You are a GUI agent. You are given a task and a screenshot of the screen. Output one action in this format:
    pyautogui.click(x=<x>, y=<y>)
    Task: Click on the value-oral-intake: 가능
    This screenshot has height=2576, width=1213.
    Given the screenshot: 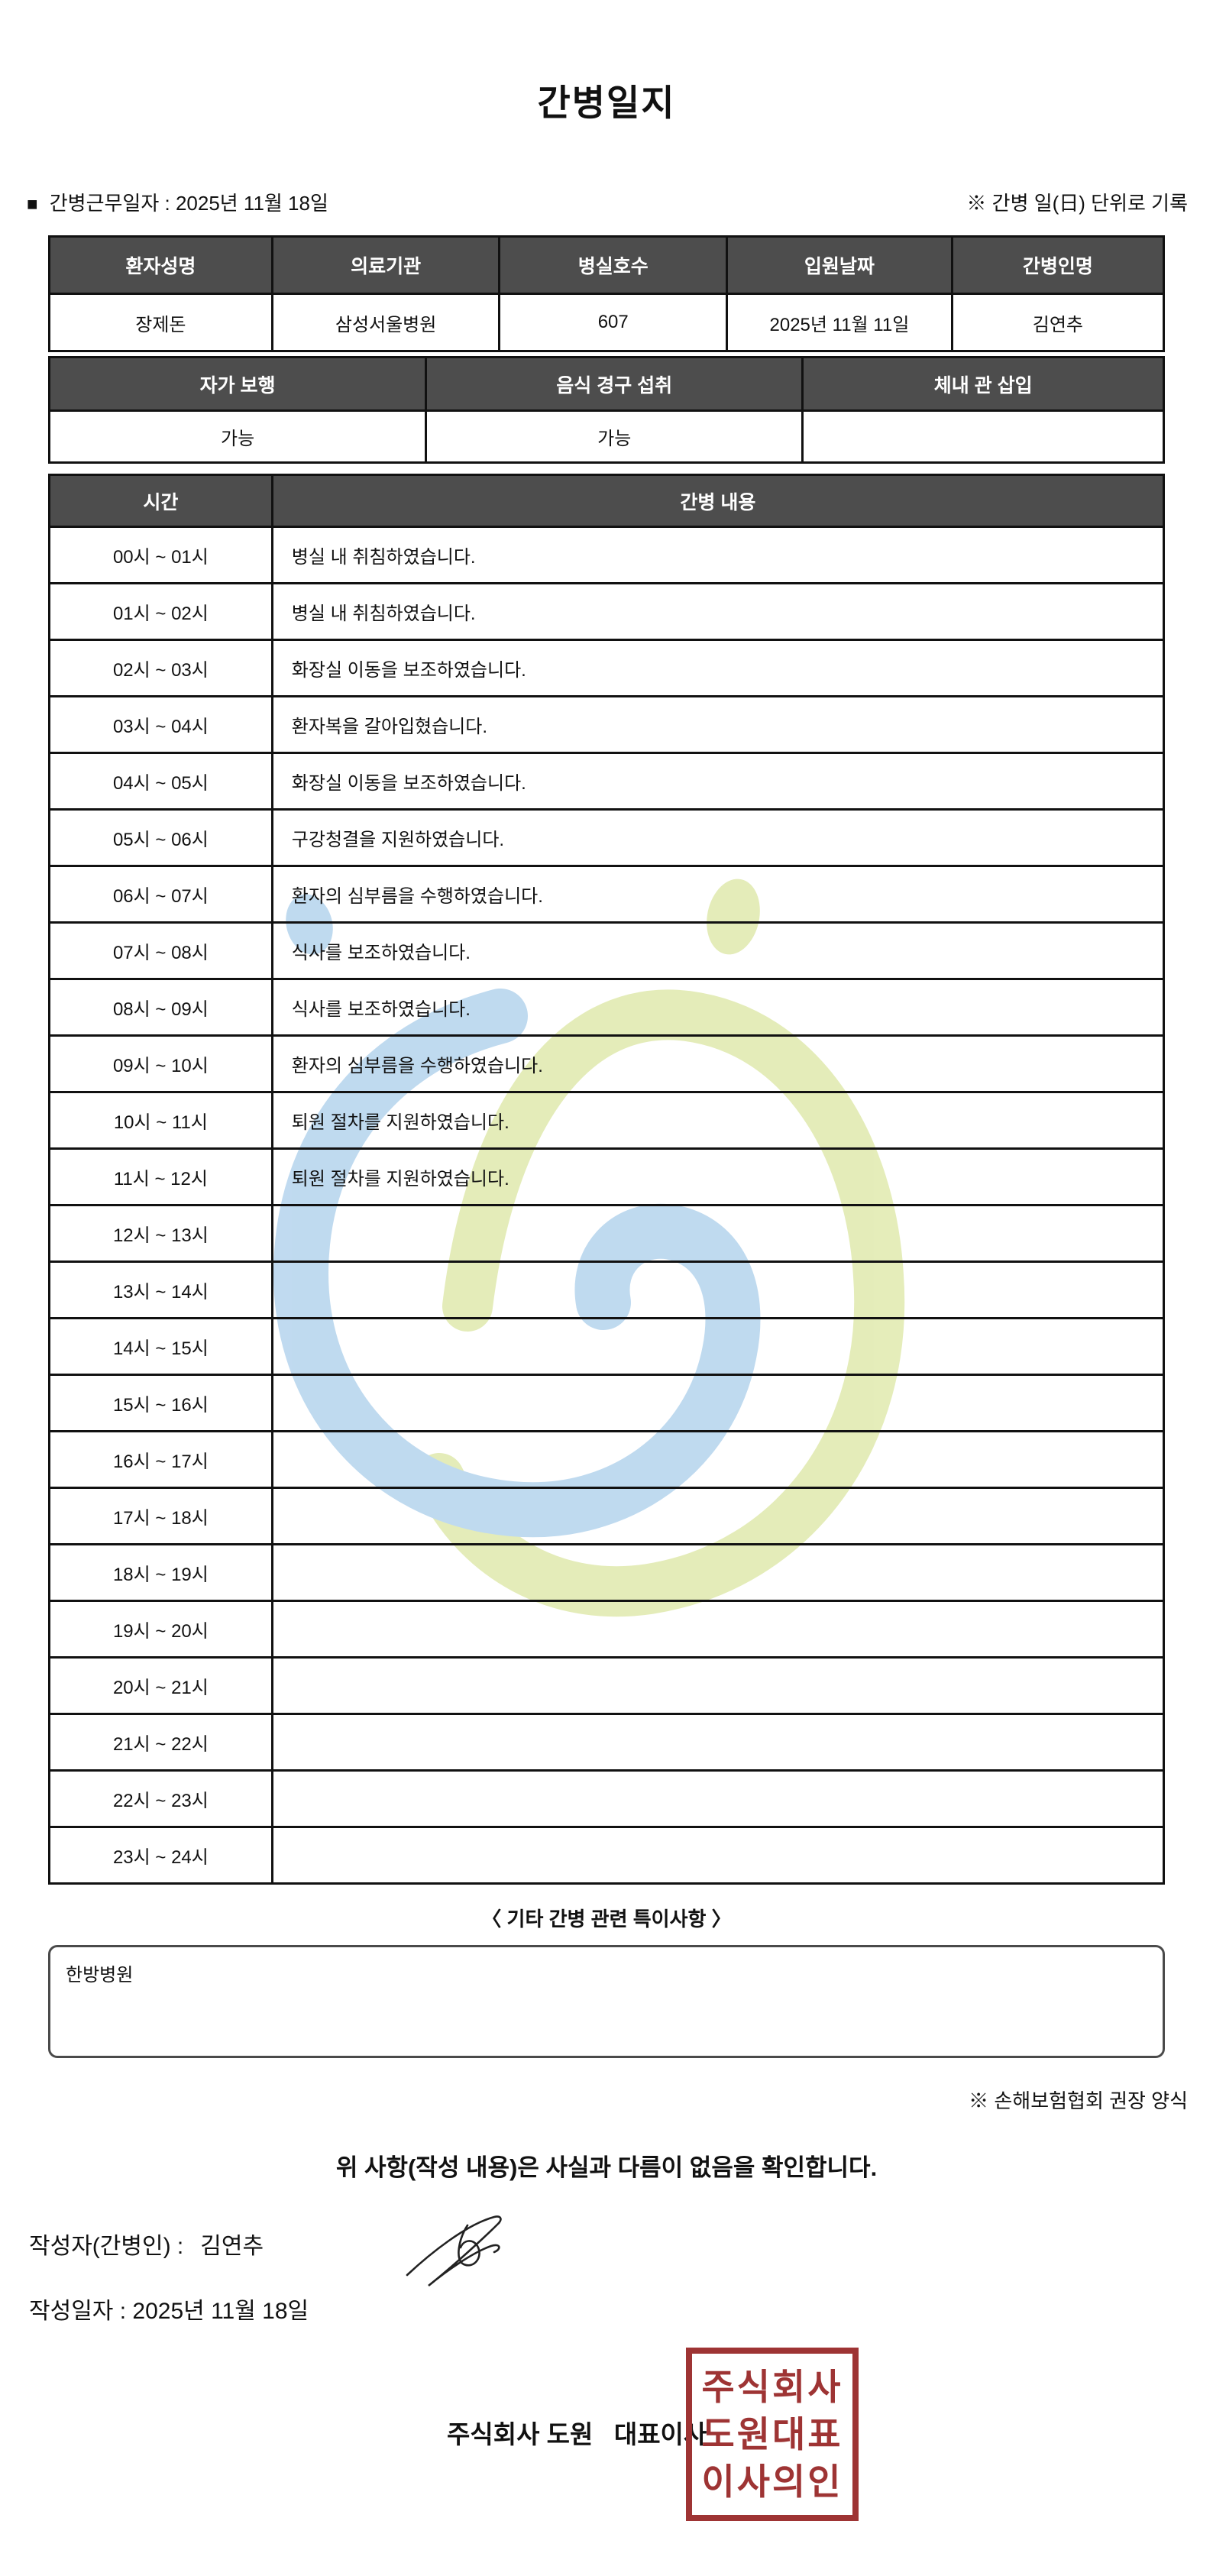 What is the action you would take?
    pyautogui.click(x=614, y=436)
    